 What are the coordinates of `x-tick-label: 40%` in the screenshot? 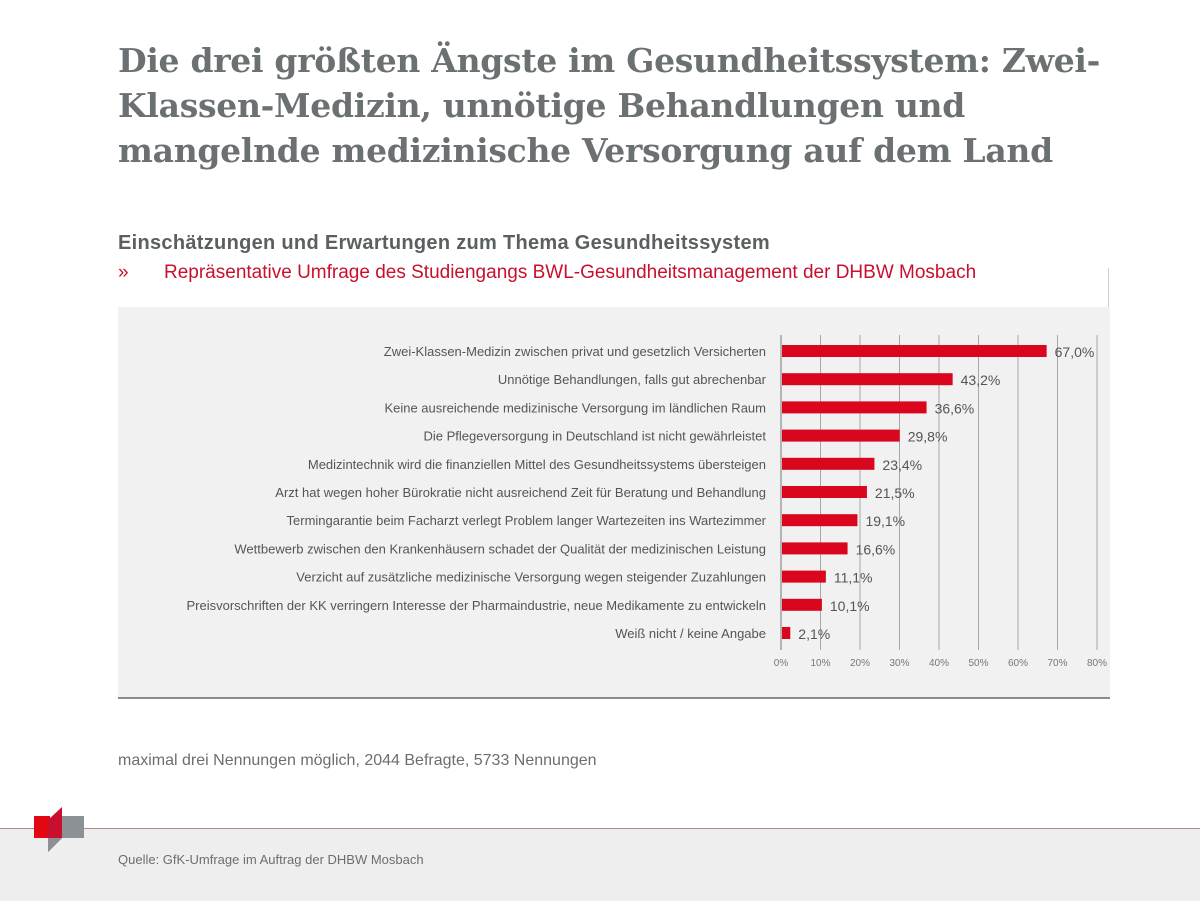 It's located at (939, 663).